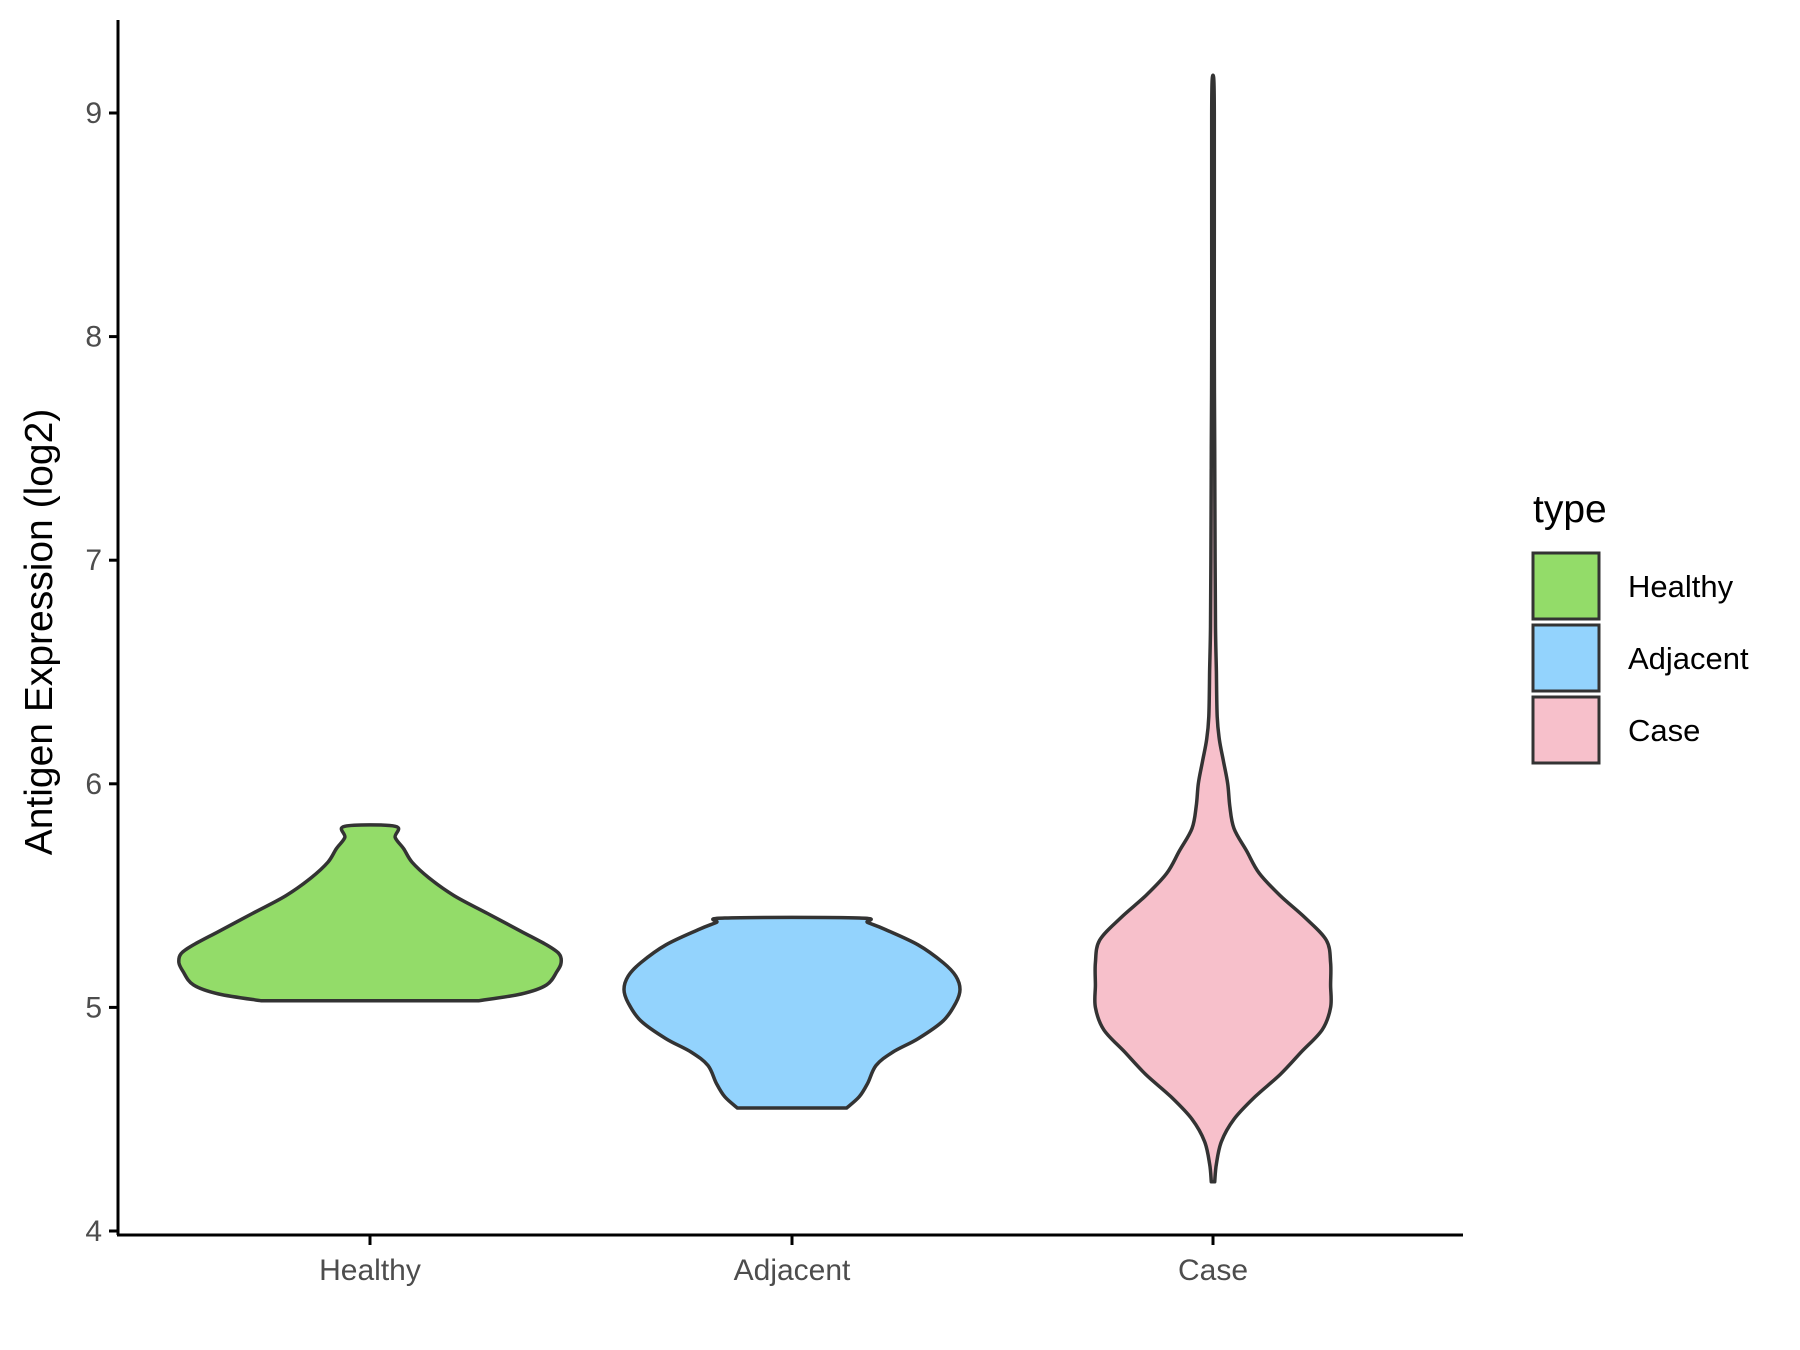  Describe the element at coordinates (1566, 730) in the screenshot. I see `legend-swatch-case` at that location.